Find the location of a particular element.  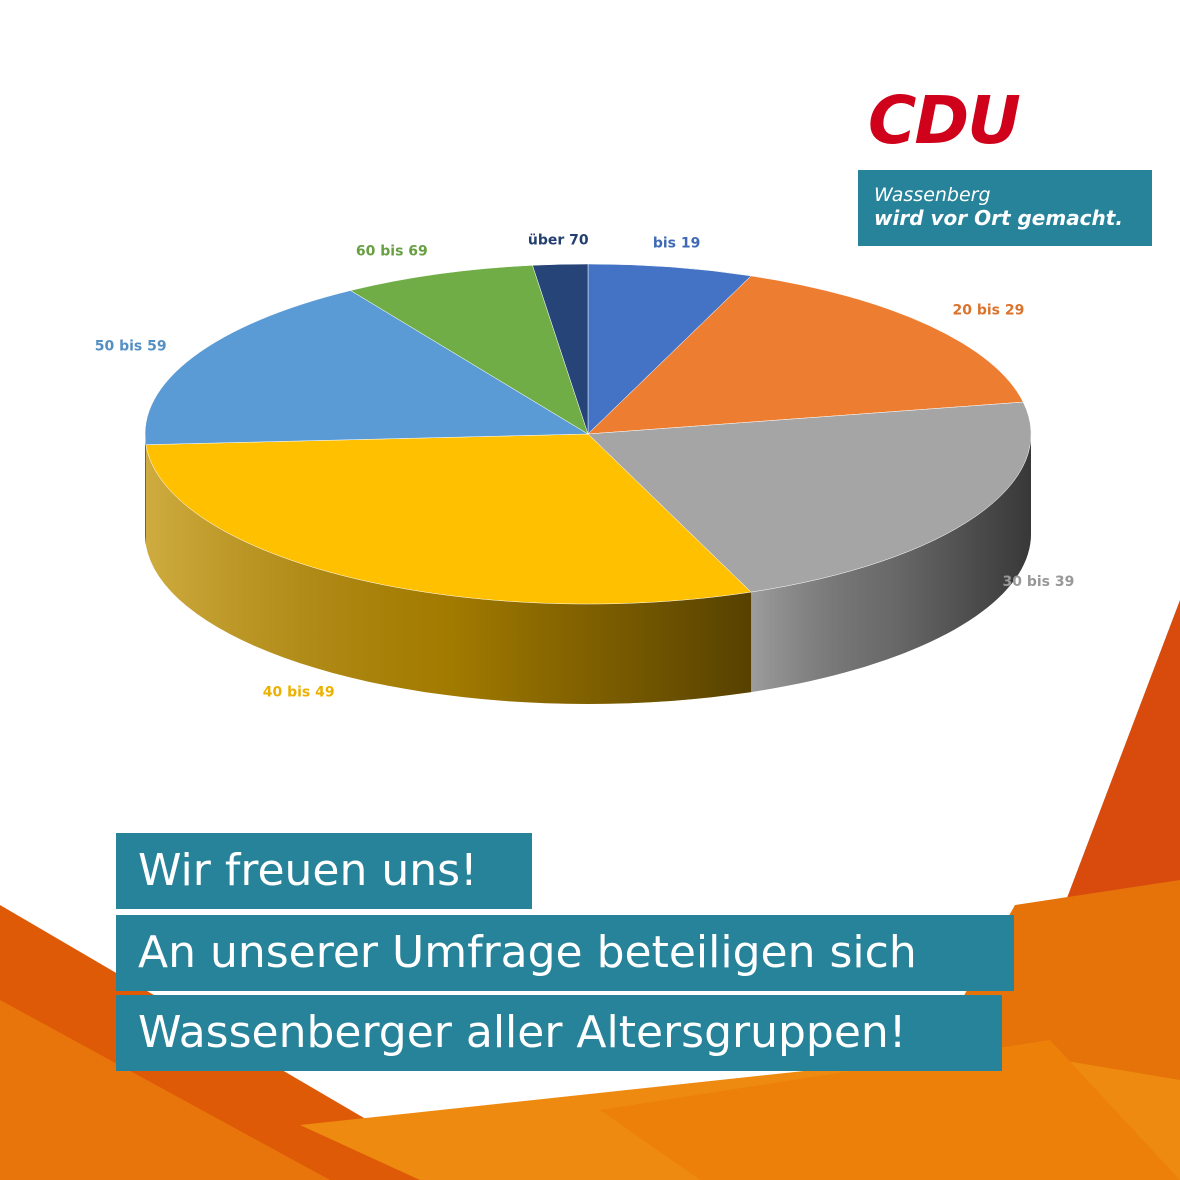

pie-label-ueber-70: über 70 is located at coordinates (558, 240).